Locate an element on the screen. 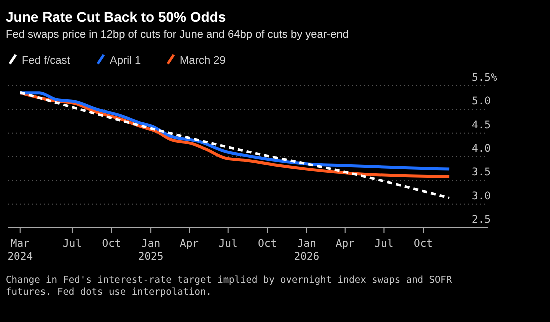 Image resolution: width=550 pixels, height=322 pixels. y-tick-label: 2.5 is located at coordinates (481, 220).